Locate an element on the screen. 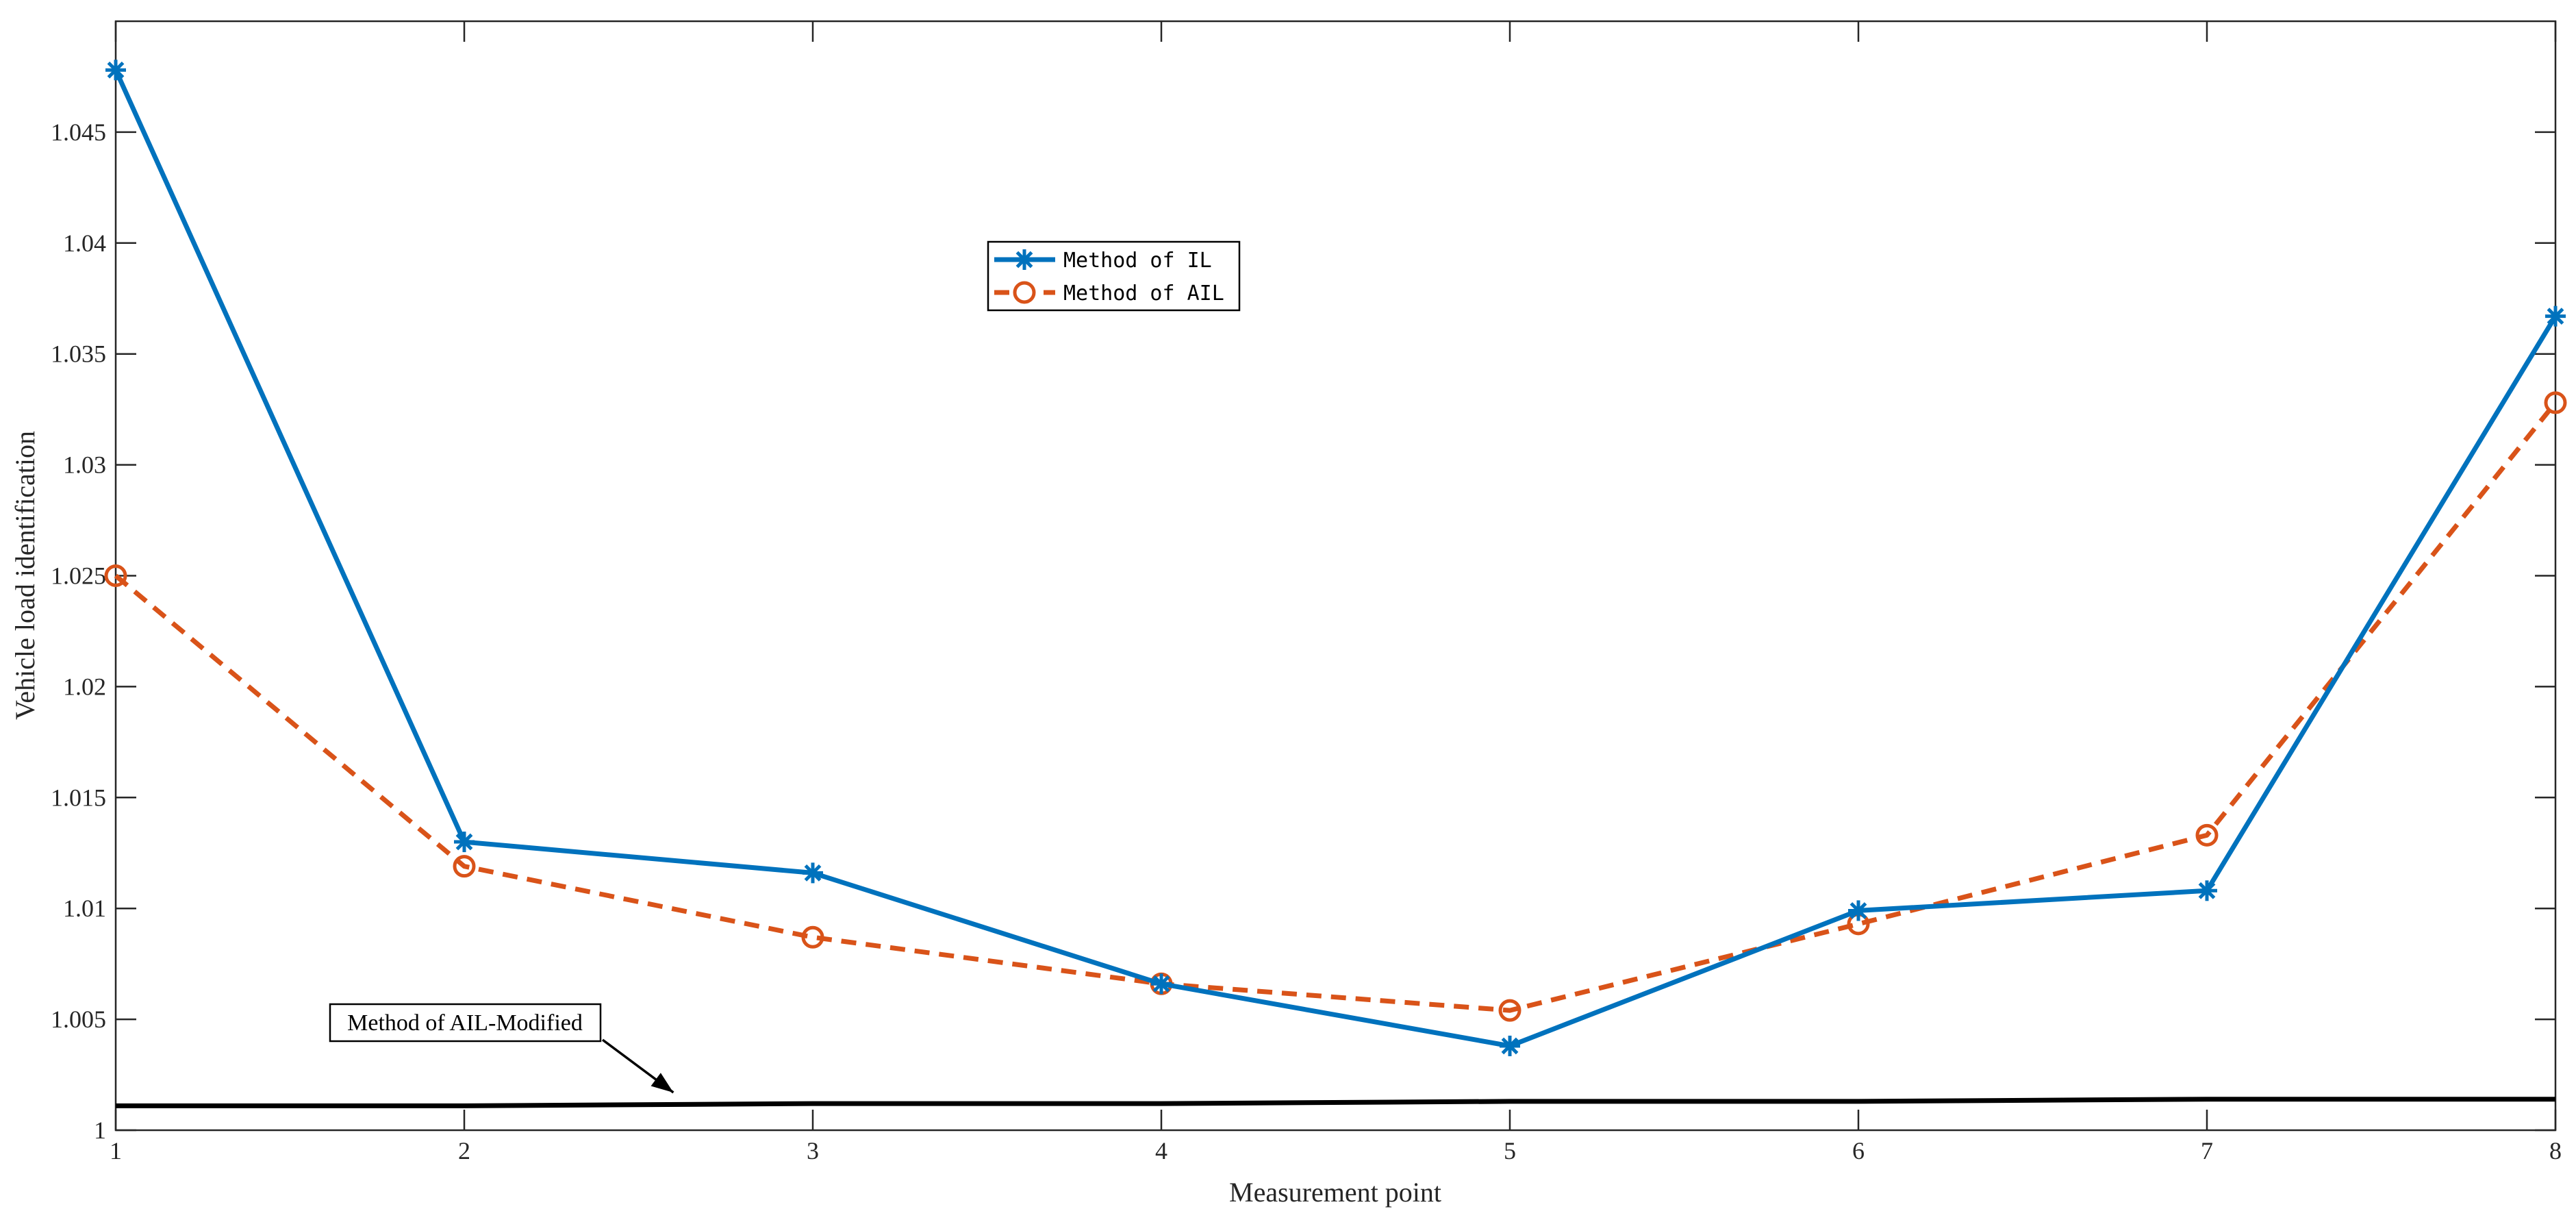  x-tick-label: 1 is located at coordinates (116, 1150).